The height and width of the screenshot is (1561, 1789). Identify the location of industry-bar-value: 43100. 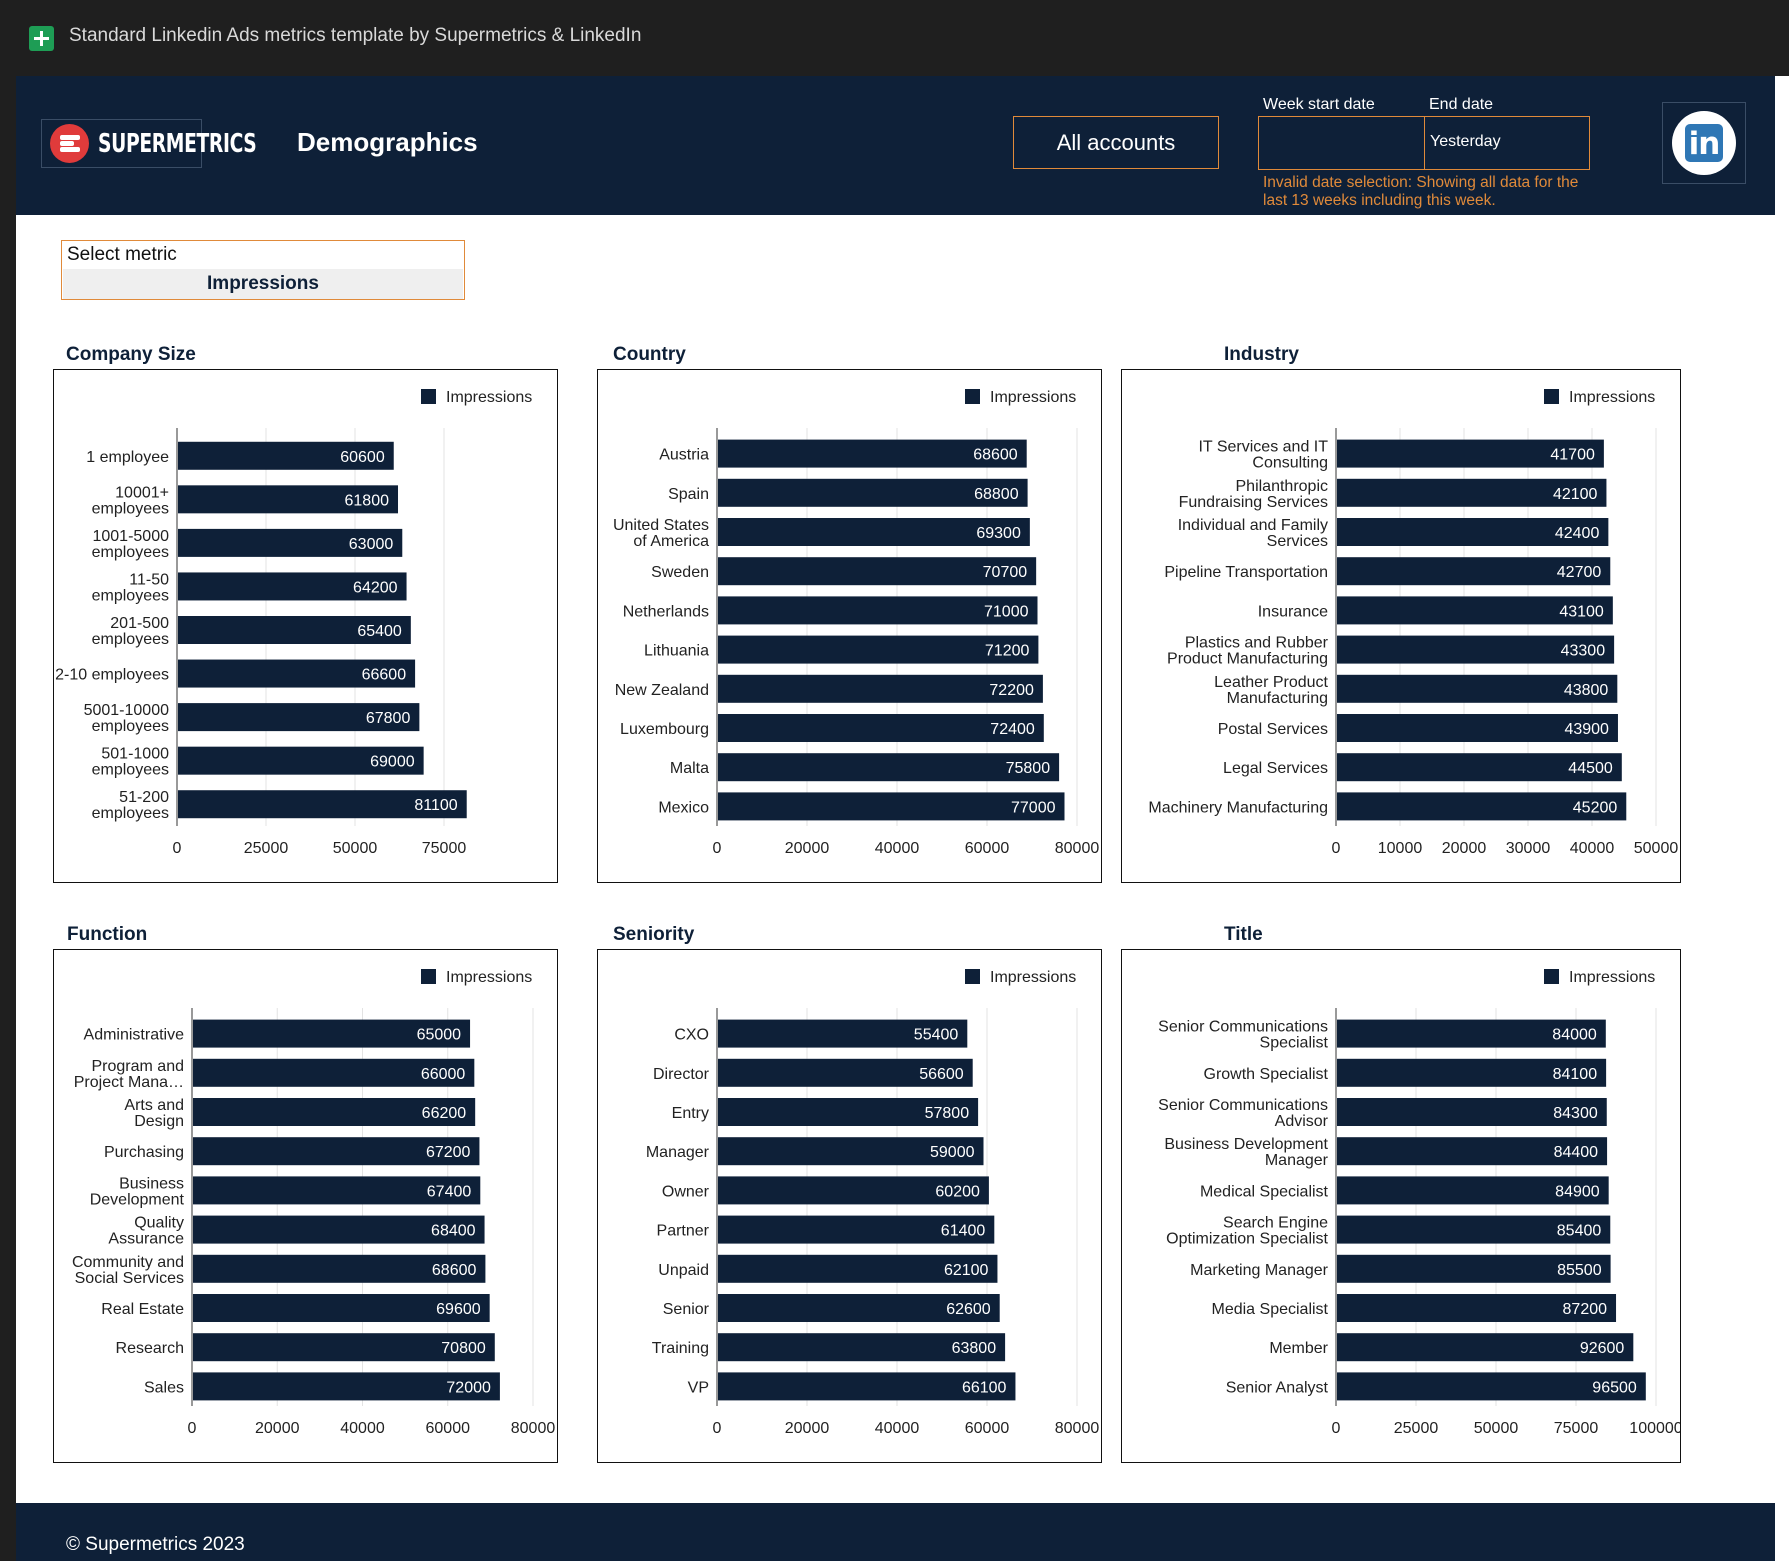
(1581, 611).